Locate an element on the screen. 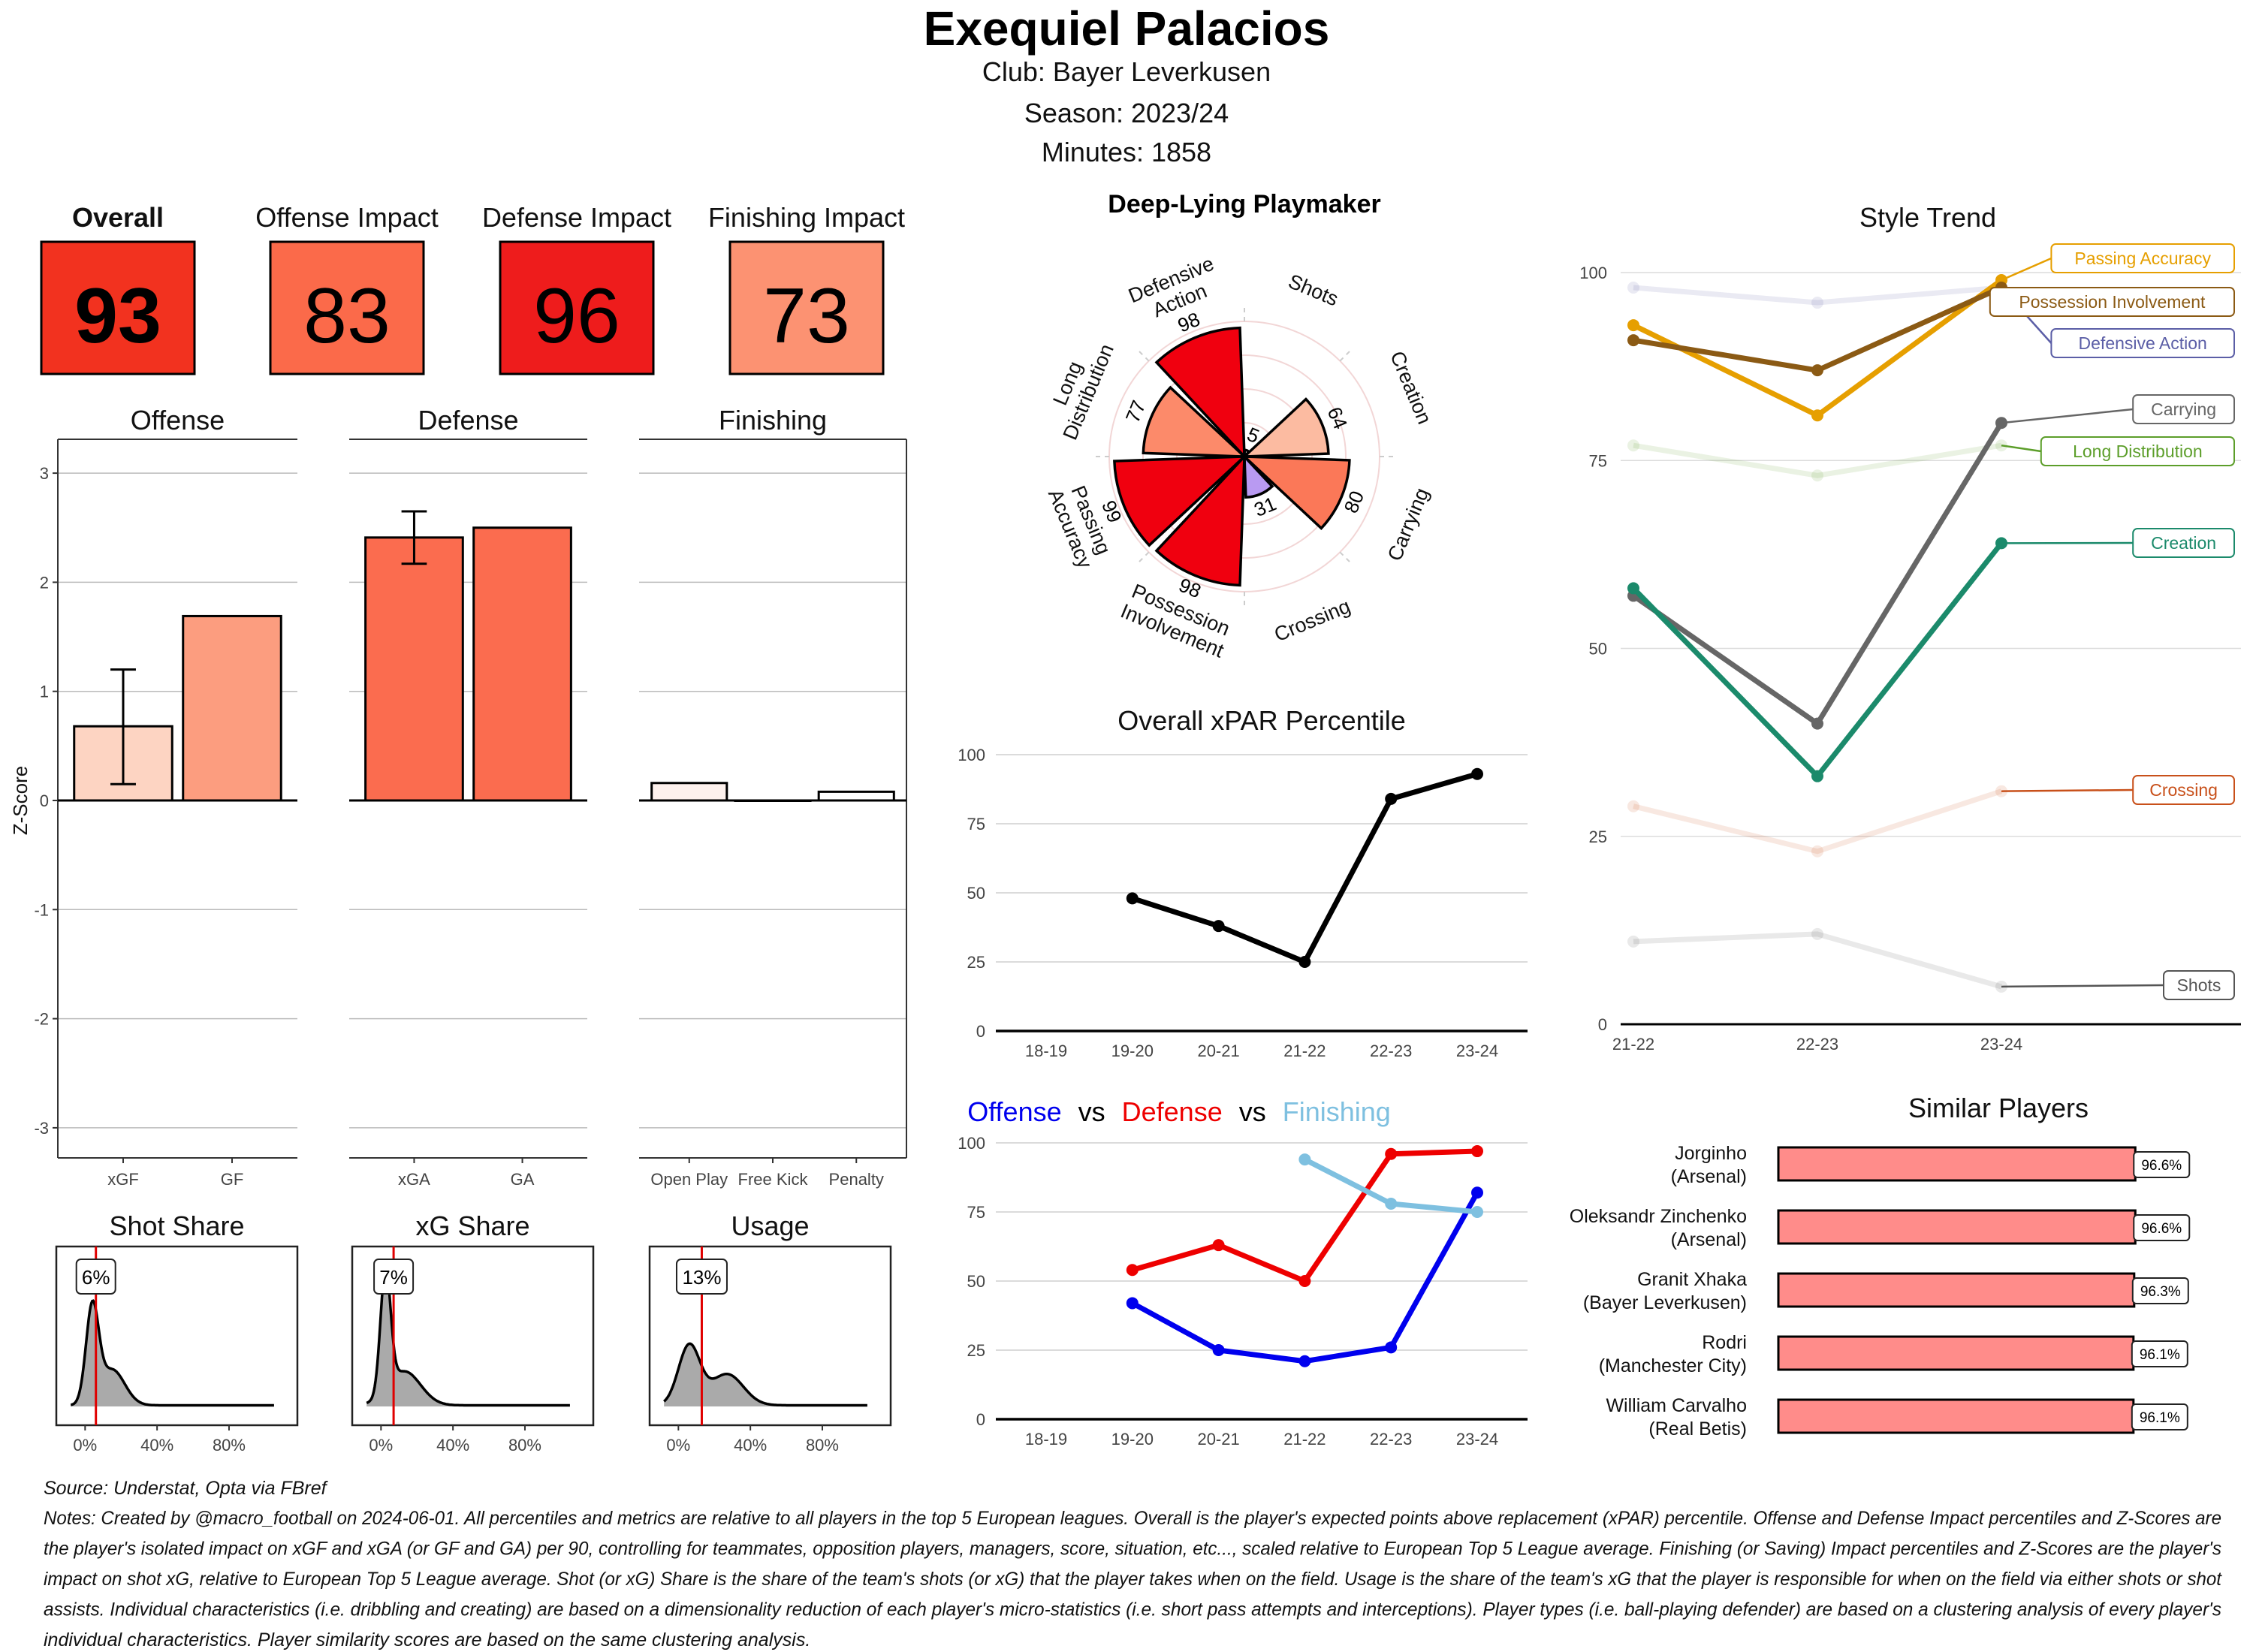 This screenshot has height=1652, width=2253. zscore-panel-finishing: Finishing Open Play Free Kick Penalty is located at coordinates (773, 797).